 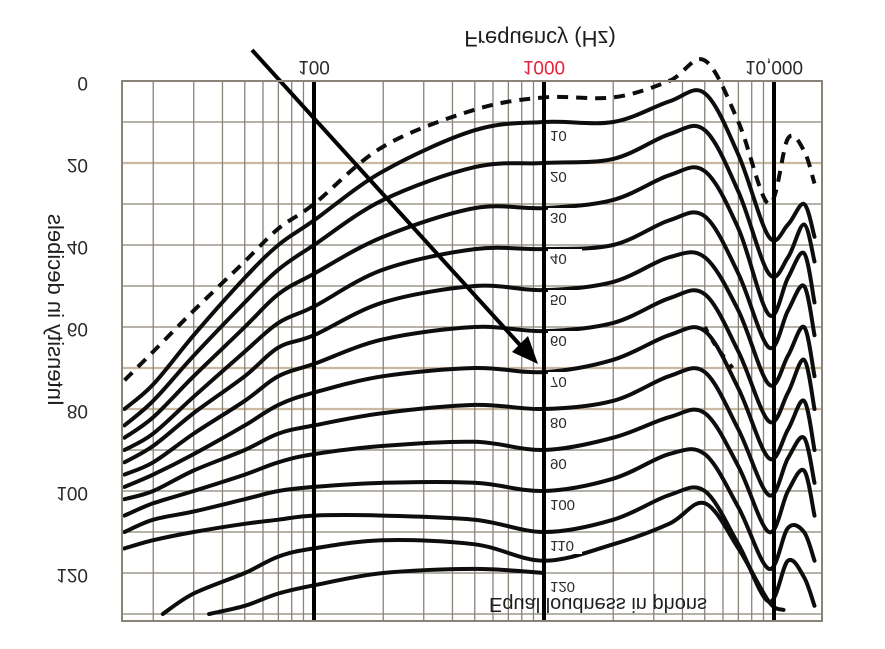 I want to click on phon-label: 60, so click(x=558, y=340).